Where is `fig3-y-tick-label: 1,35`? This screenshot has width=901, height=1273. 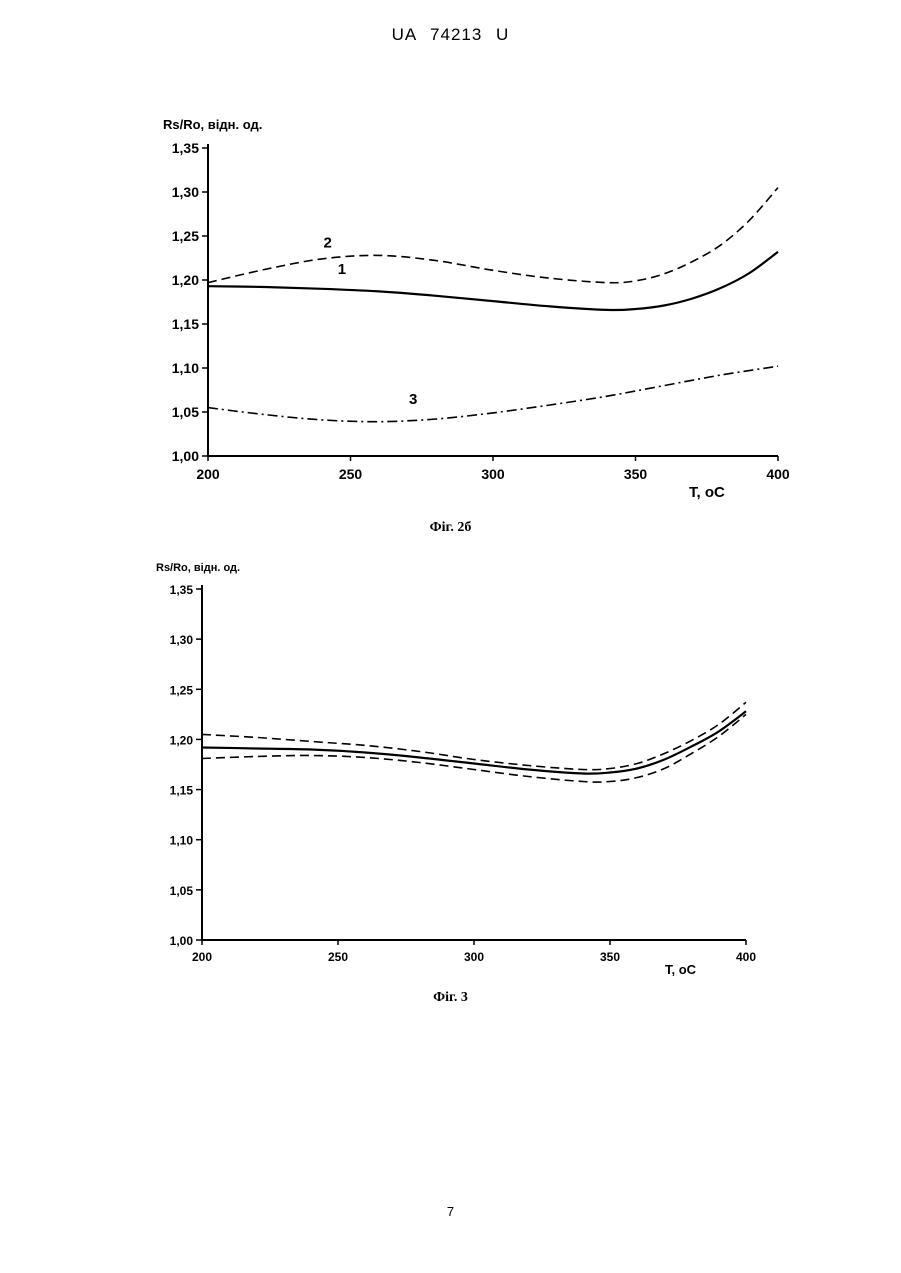 fig3-y-tick-label: 1,35 is located at coordinates (182, 590).